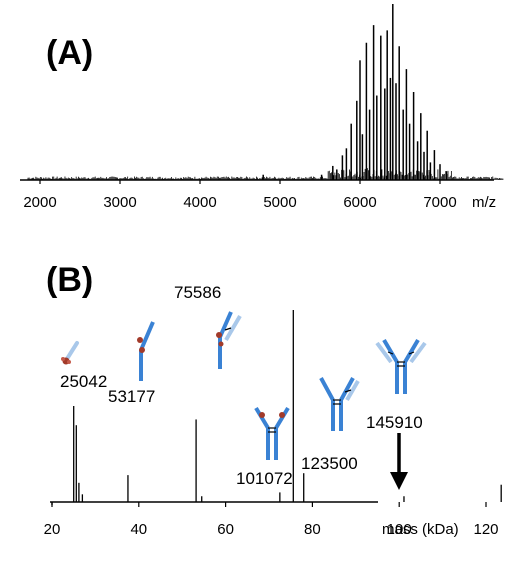 This screenshot has height=564, width=513. What do you see at coordinates (197, 292) in the screenshot?
I see `peak-label-75586: 75586` at bounding box center [197, 292].